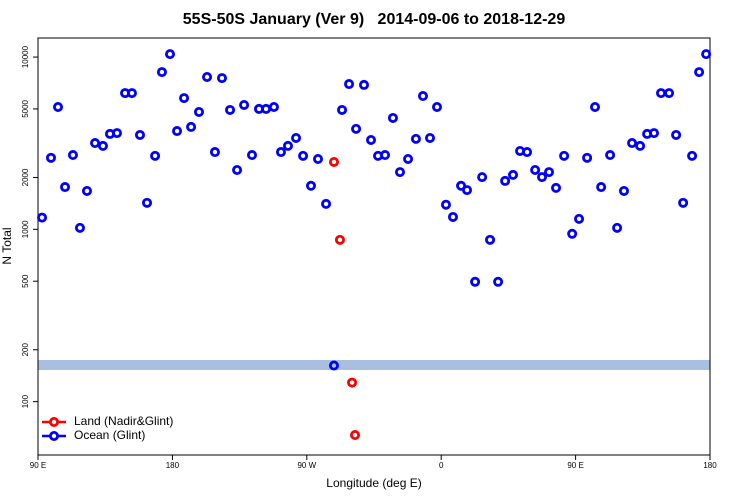 The height and width of the screenshot is (500, 750). What do you see at coordinates (7, 245) in the screenshot?
I see `y-axis-title: N Total` at bounding box center [7, 245].